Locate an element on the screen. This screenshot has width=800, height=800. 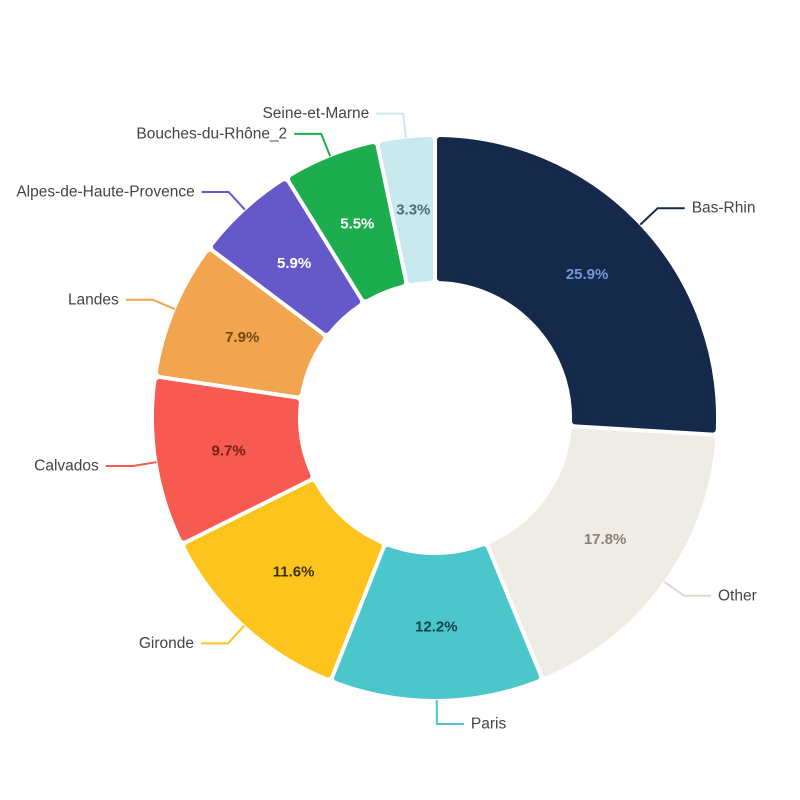
pie-slice-calvados is located at coordinates (232, 460).